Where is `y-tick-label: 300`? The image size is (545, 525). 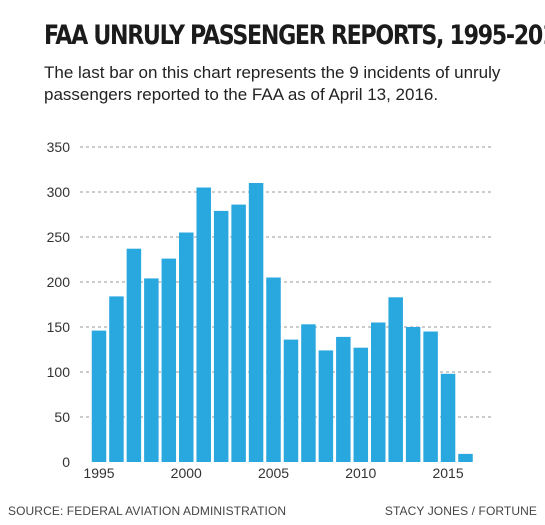
y-tick-label: 300 is located at coordinates (59, 192).